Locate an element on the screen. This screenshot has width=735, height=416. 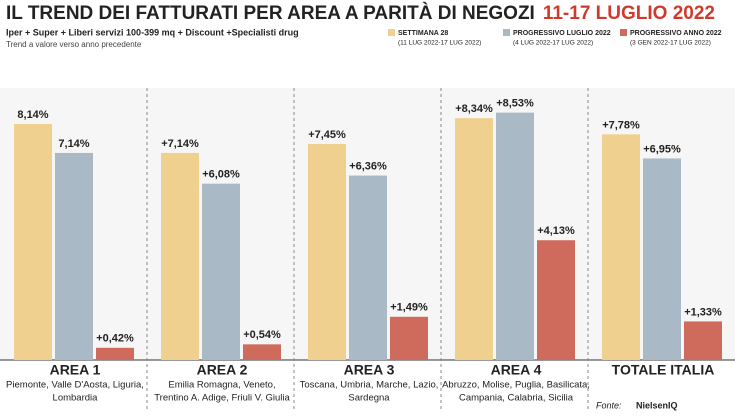
value-label: +7,78% is located at coordinates (621, 125).